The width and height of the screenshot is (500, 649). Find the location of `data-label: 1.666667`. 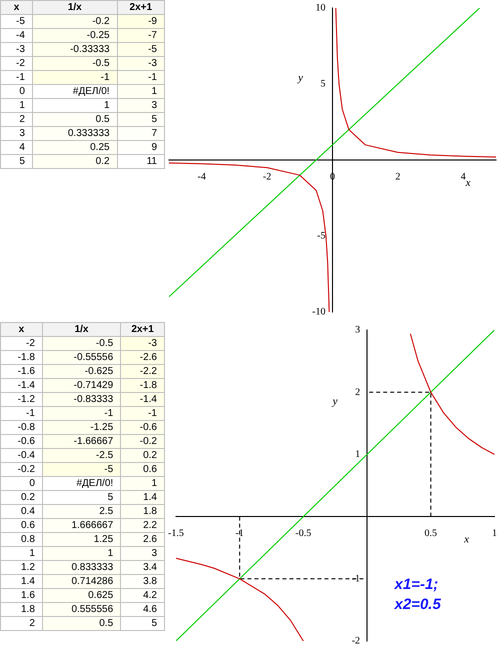

data-label: 1.666667 is located at coordinates (81, 525).